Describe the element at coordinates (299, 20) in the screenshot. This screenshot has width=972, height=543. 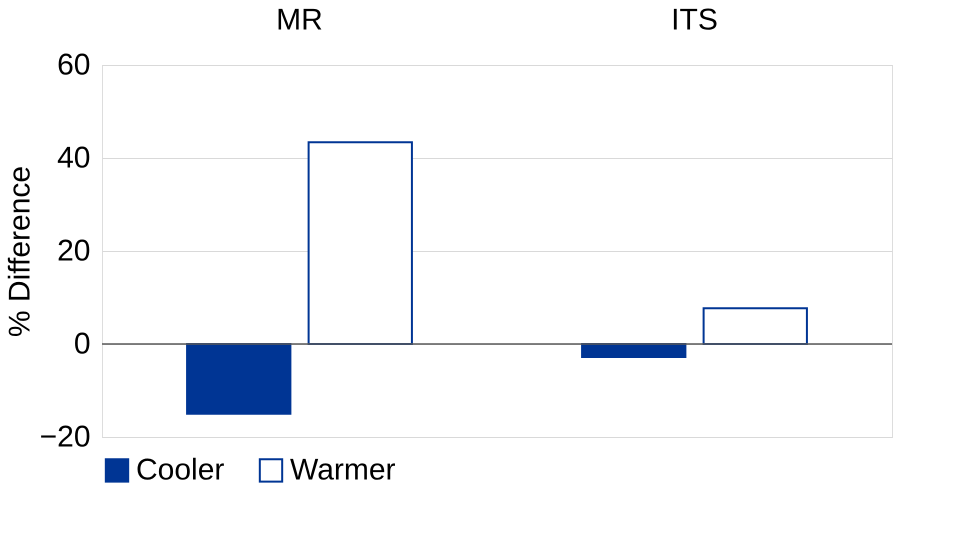
I see `x-tick-label: MR` at that location.